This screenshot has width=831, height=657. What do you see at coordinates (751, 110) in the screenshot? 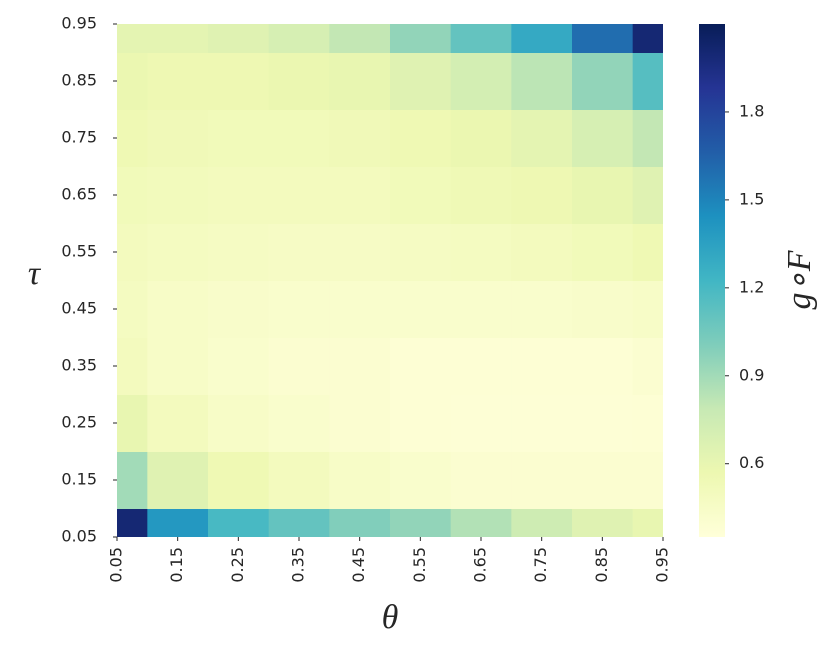
I see `colorbar-tick-label: 1.8` at bounding box center [751, 110].